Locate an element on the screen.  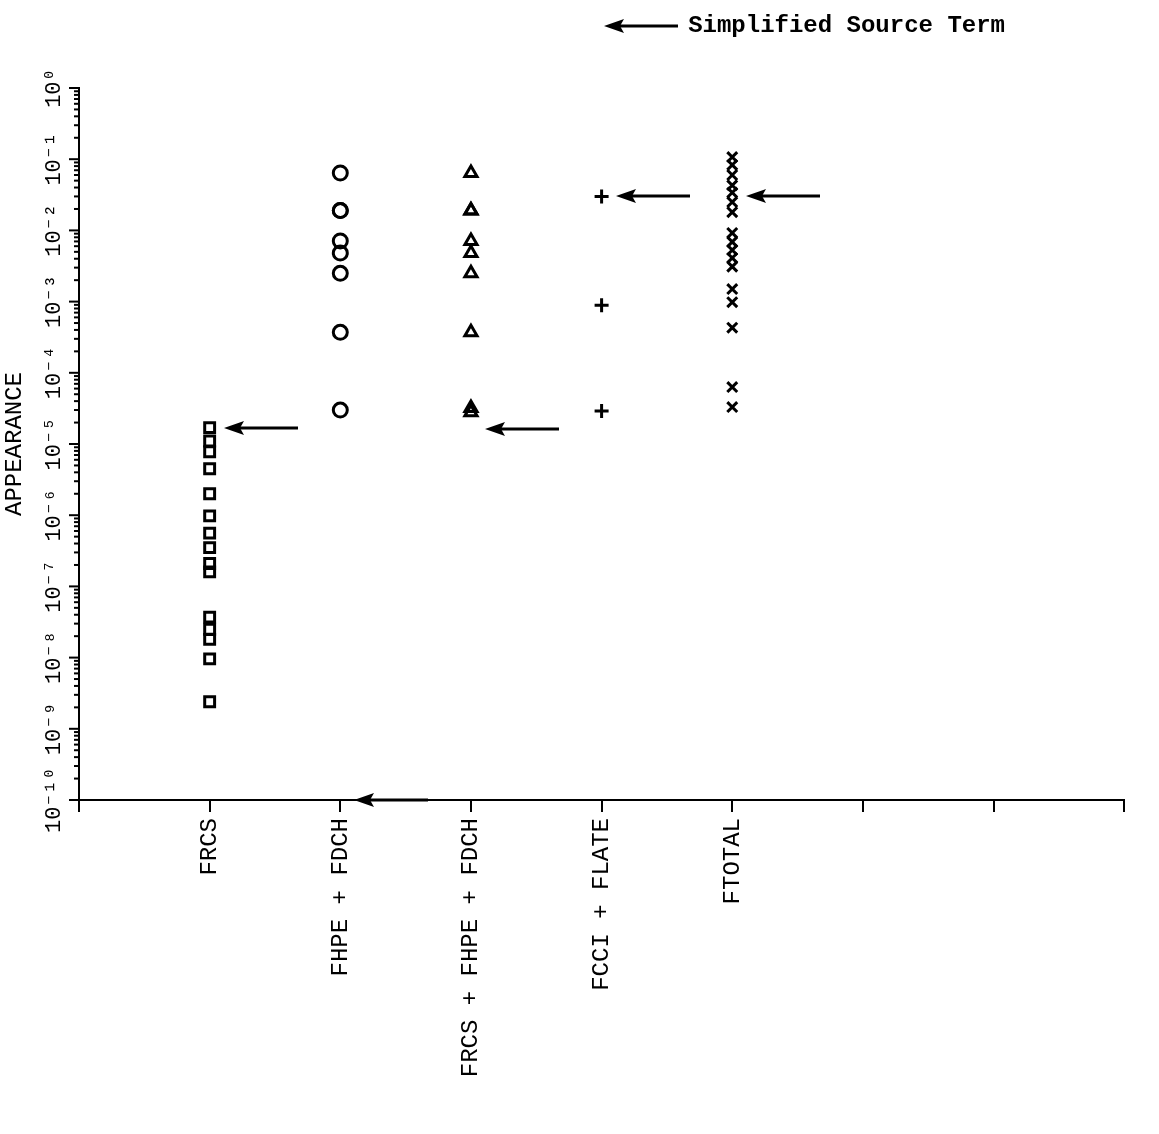
y-tick-label: 10⁻⁶ is located at coordinates (54, 515).